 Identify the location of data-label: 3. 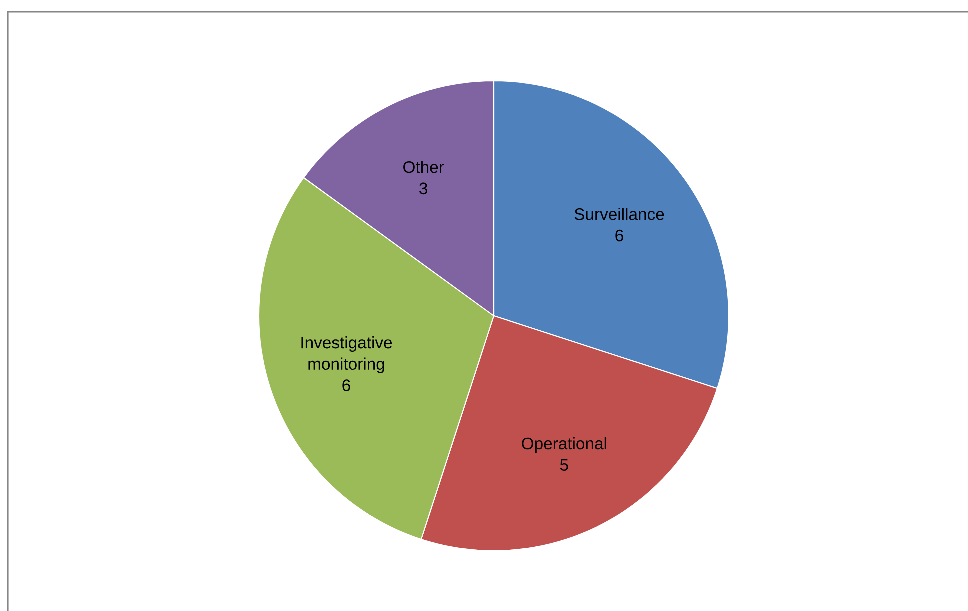
(424, 188).